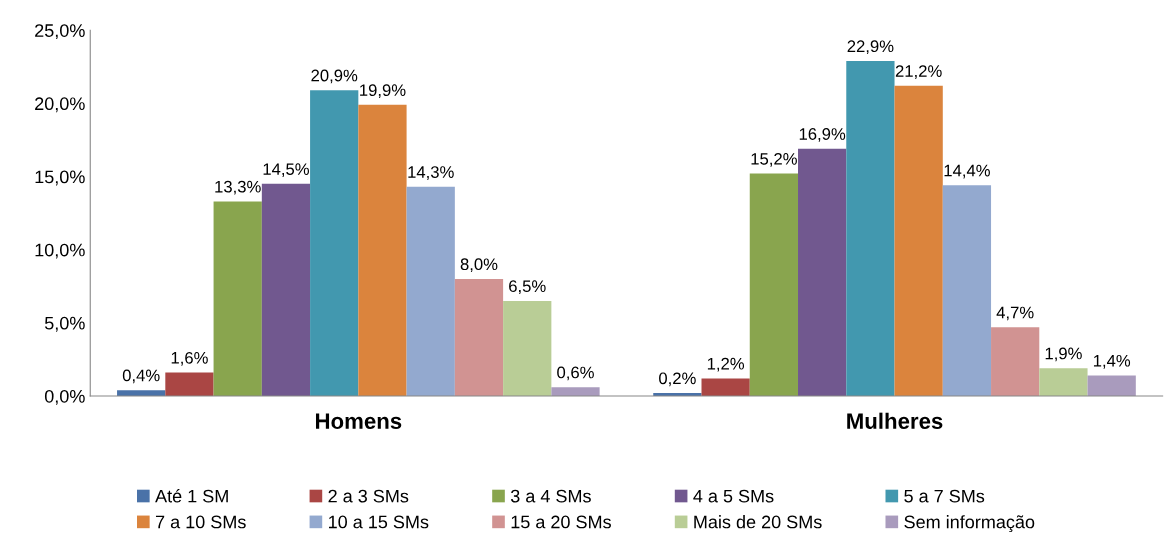  What do you see at coordinates (383, 91) in the screenshot?
I see `data-label: 19,9%` at bounding box center [383, 91].